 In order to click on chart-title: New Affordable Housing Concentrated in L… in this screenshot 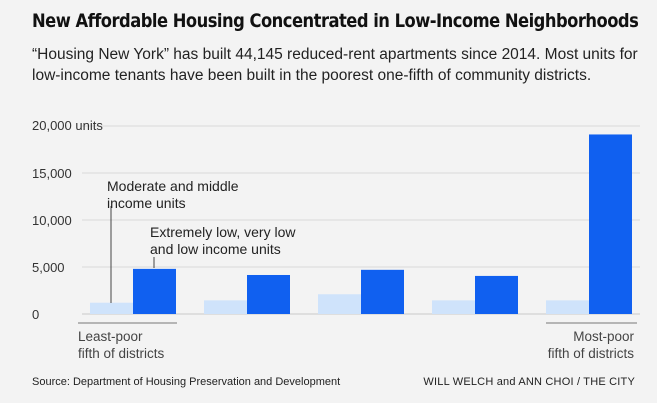, I will do `click(335, 21)`.